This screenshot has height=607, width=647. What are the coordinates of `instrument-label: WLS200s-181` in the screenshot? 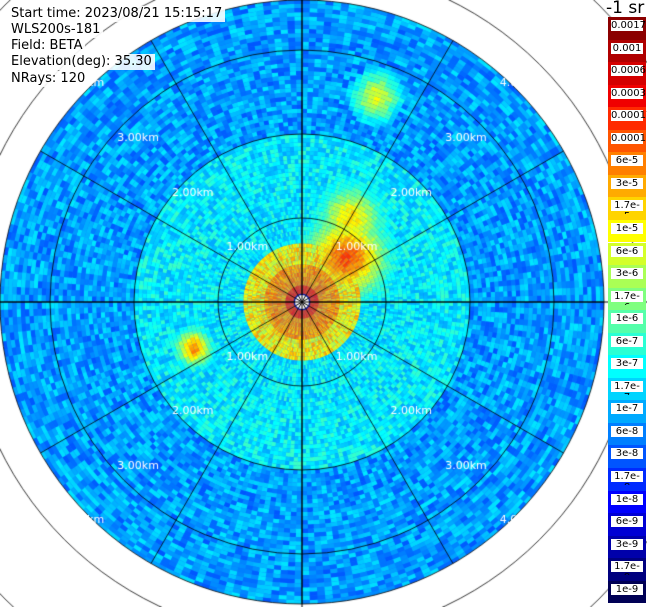 It's located at (56, 30).